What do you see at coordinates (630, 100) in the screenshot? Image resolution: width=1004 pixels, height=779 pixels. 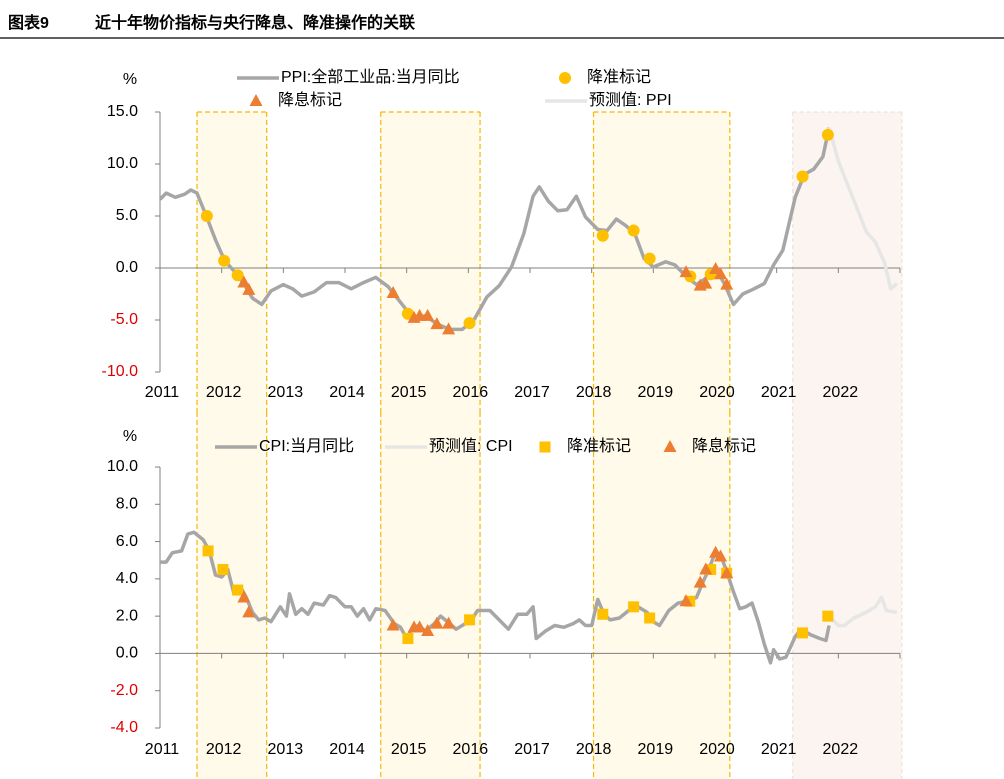 I see `legend-label: 预测值: PPI` at bounding box center [630, 100].